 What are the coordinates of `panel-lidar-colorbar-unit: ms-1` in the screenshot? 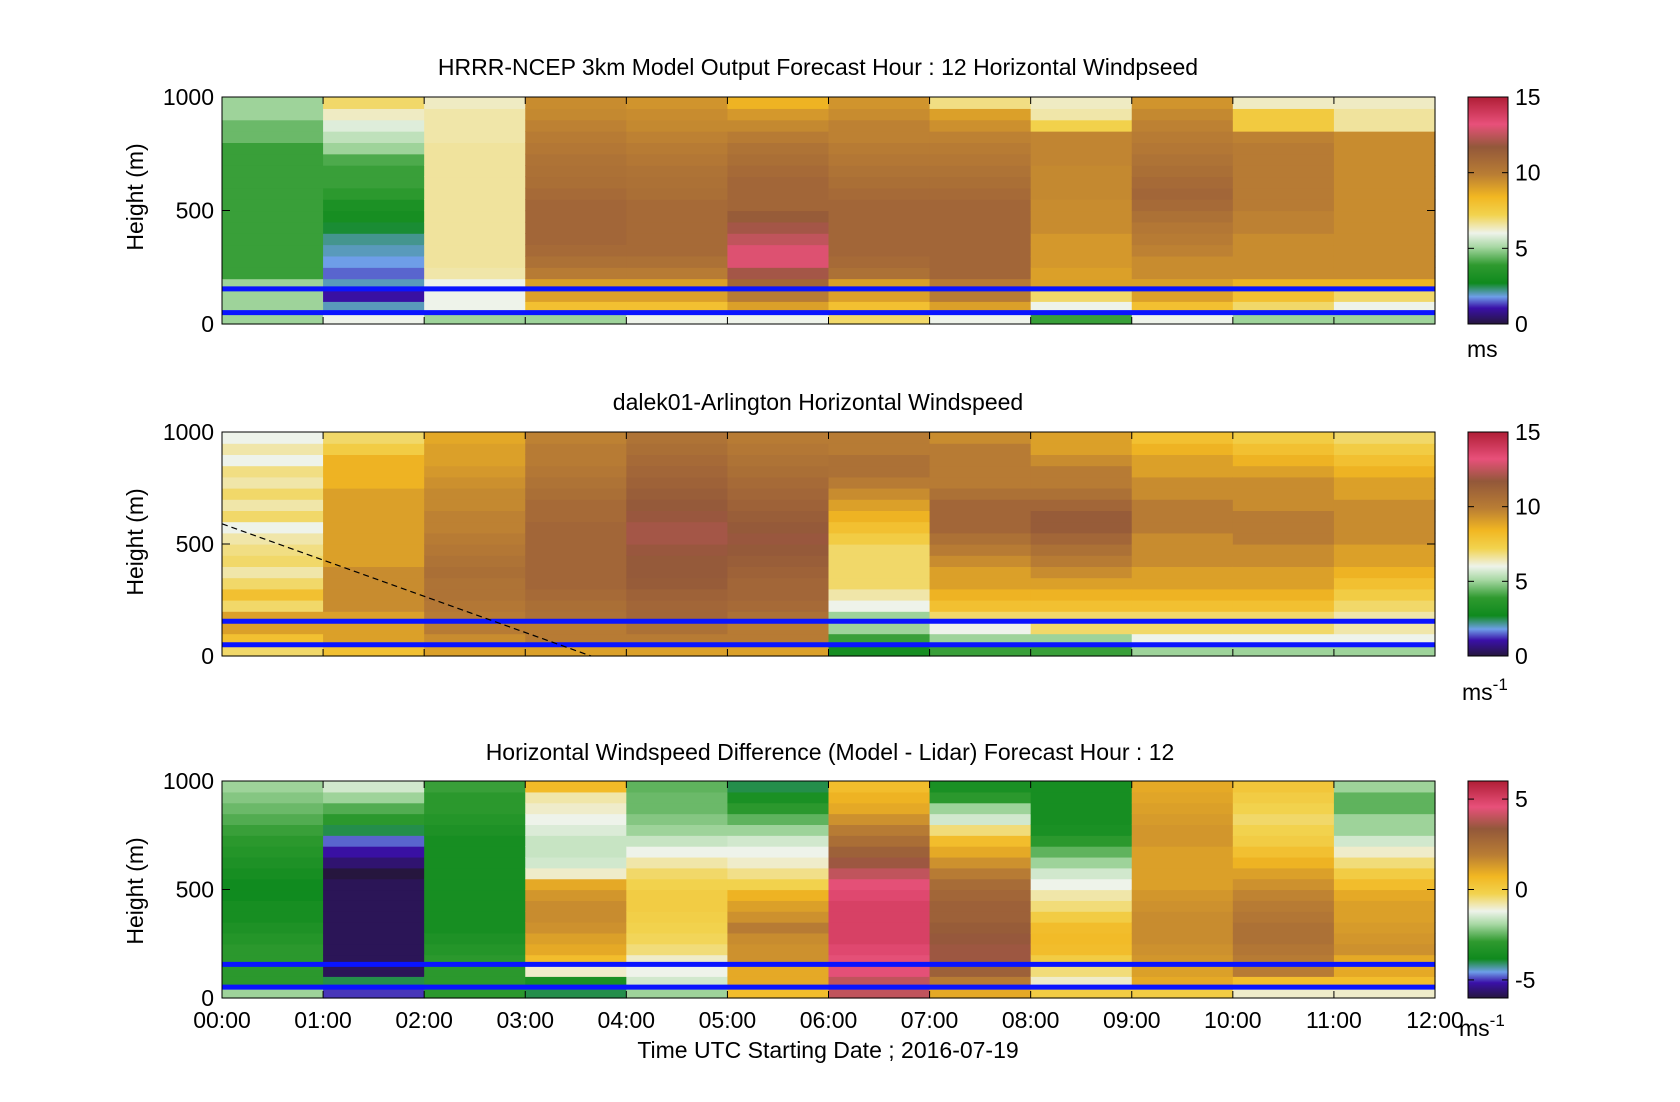 It's located at (1485, 690).